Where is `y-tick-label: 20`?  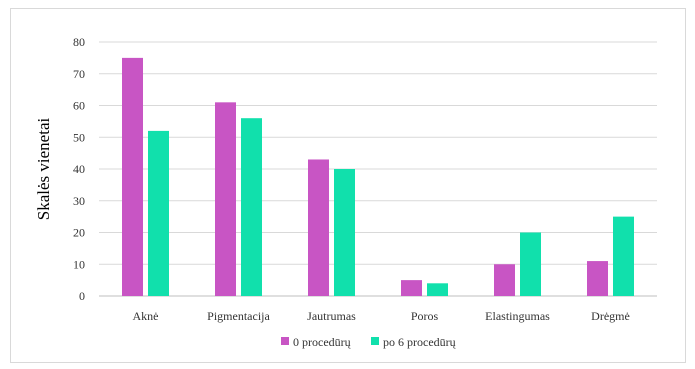 y-tick-label: 20 is located at coordinates (79, 233).